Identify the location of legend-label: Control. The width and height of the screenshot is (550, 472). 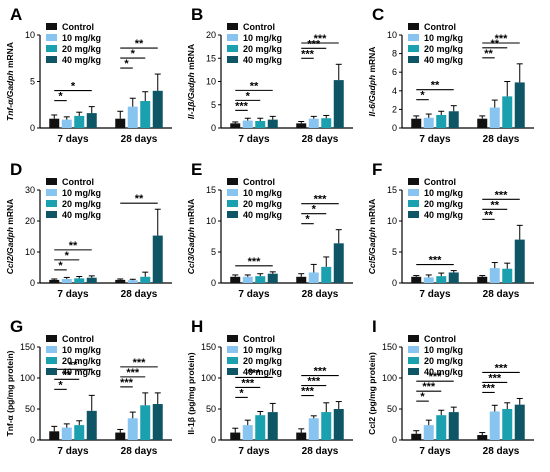
(259, 339).